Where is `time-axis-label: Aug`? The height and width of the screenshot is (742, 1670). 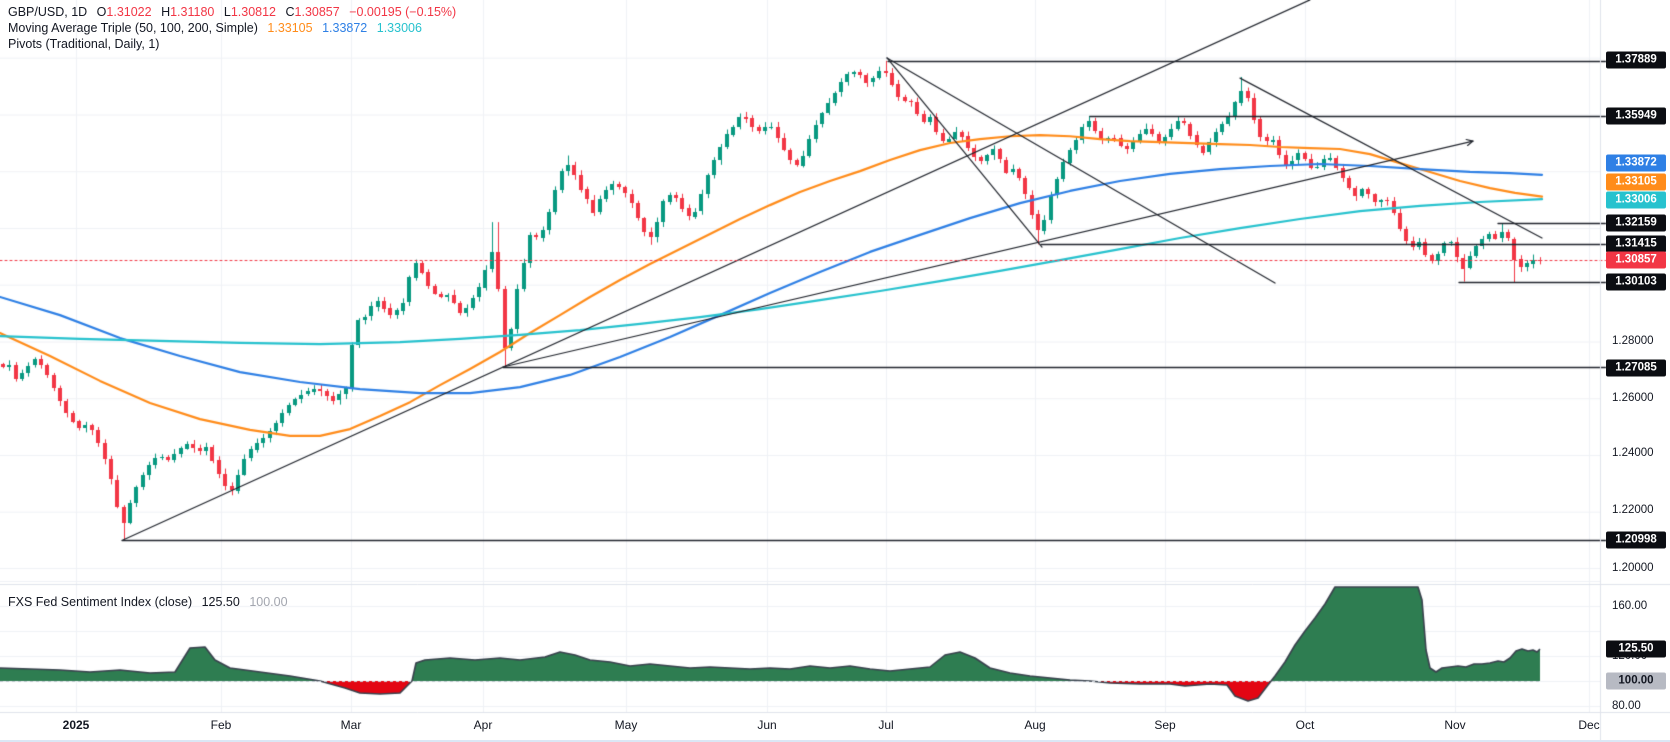
time-axis-label: Aug is located at coordinates (1035, 725).